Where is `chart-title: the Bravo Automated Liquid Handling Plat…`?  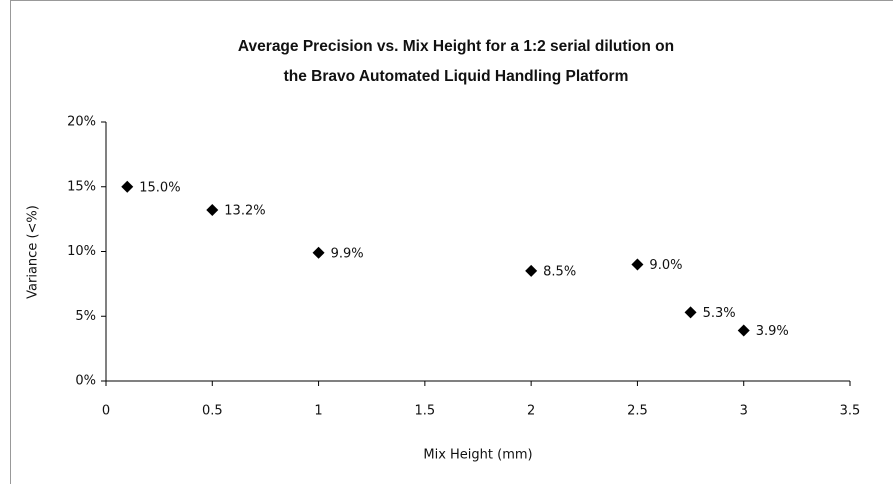 chart-title: the Bravo Automated Liquid Handling Plat… is located at coordinates (456, 76).